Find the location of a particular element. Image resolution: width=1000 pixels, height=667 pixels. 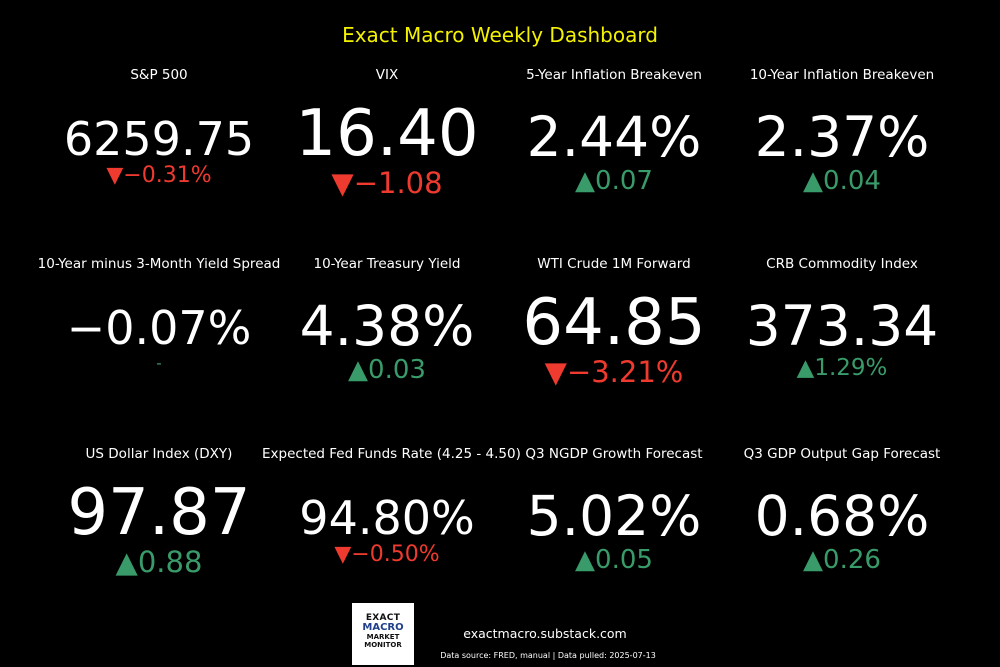

tile-change: ▲0.05 is located at coordinates (614, 560).